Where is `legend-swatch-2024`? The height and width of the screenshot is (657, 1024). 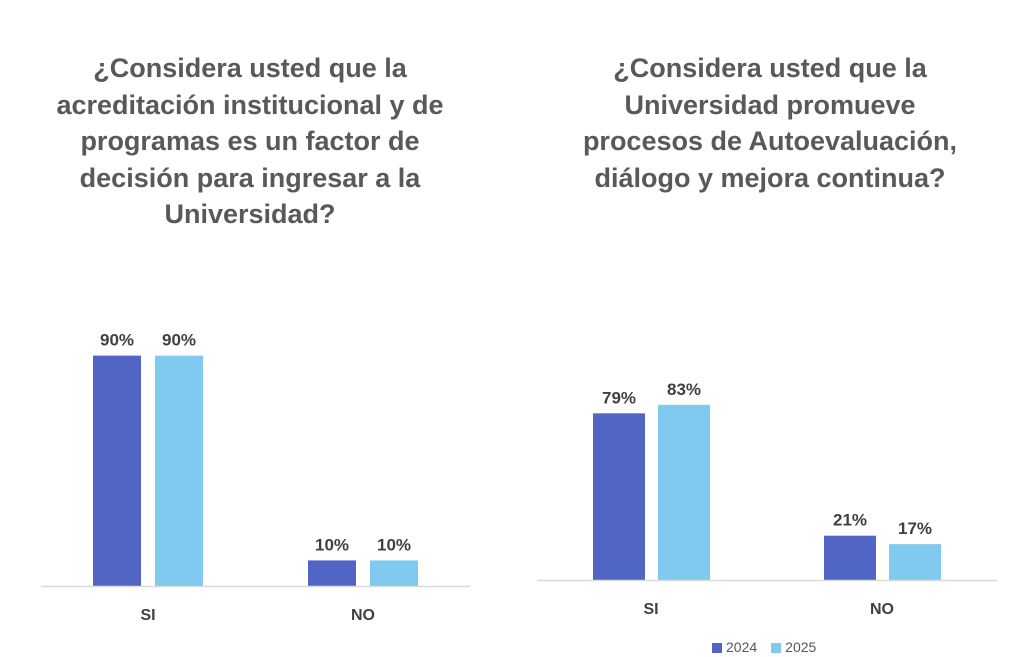
legend-swatch-2024 is located at coordinates (717, 648).